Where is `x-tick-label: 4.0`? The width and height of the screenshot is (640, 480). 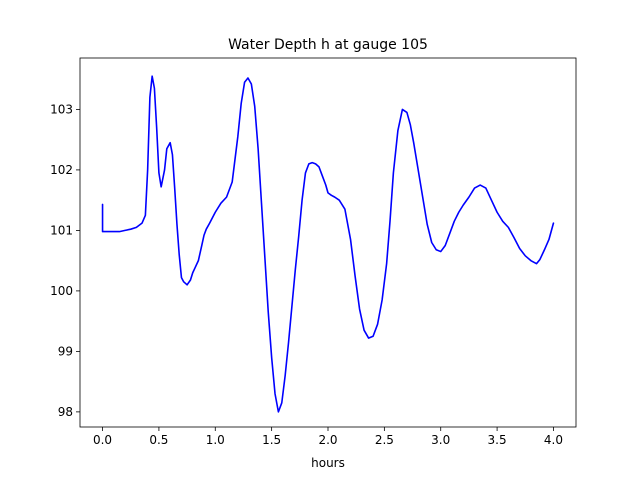
x-tick-label: 4.0 is located at coordinates (553, 440).